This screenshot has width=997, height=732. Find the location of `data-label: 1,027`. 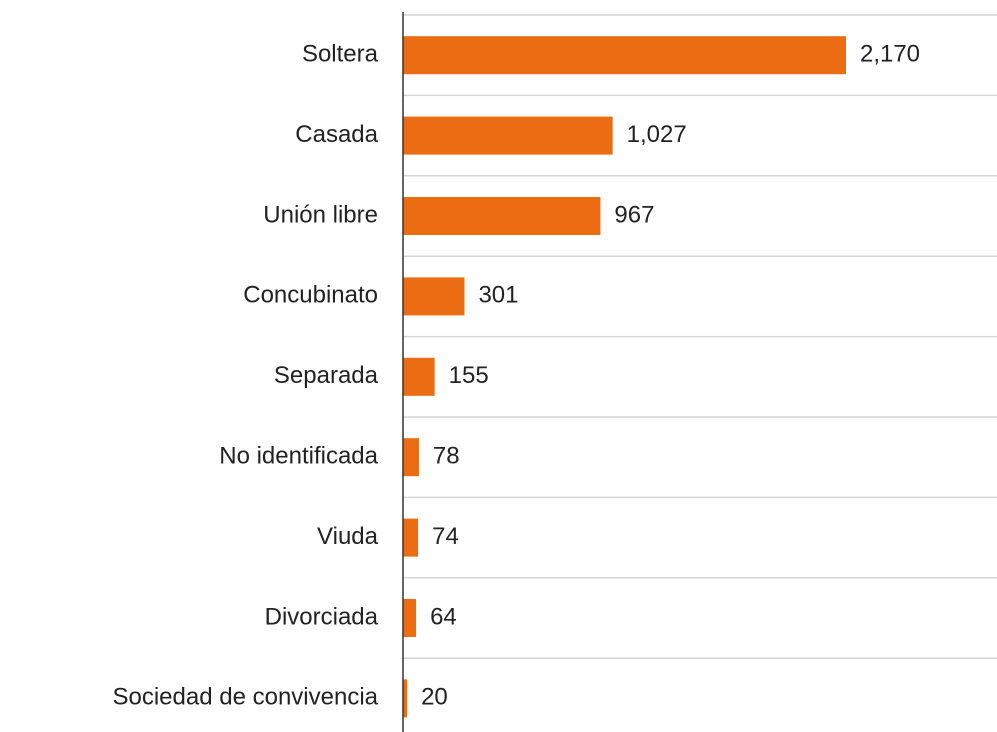

data-label: 1,027 is located at coordinates (657, 134).